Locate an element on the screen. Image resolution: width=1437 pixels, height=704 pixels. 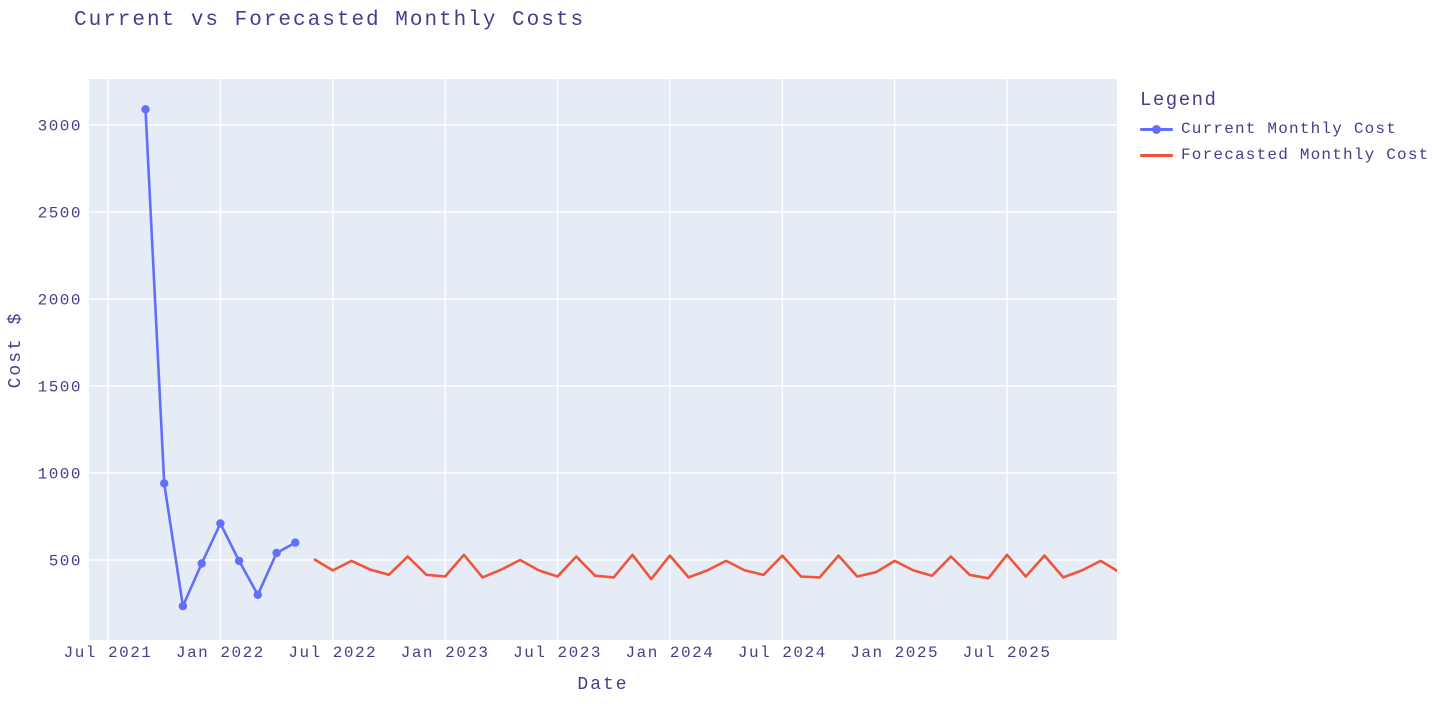
legend-label-forecasted: Forecasted Monthly Cost is located at coordinates (1305, 155).